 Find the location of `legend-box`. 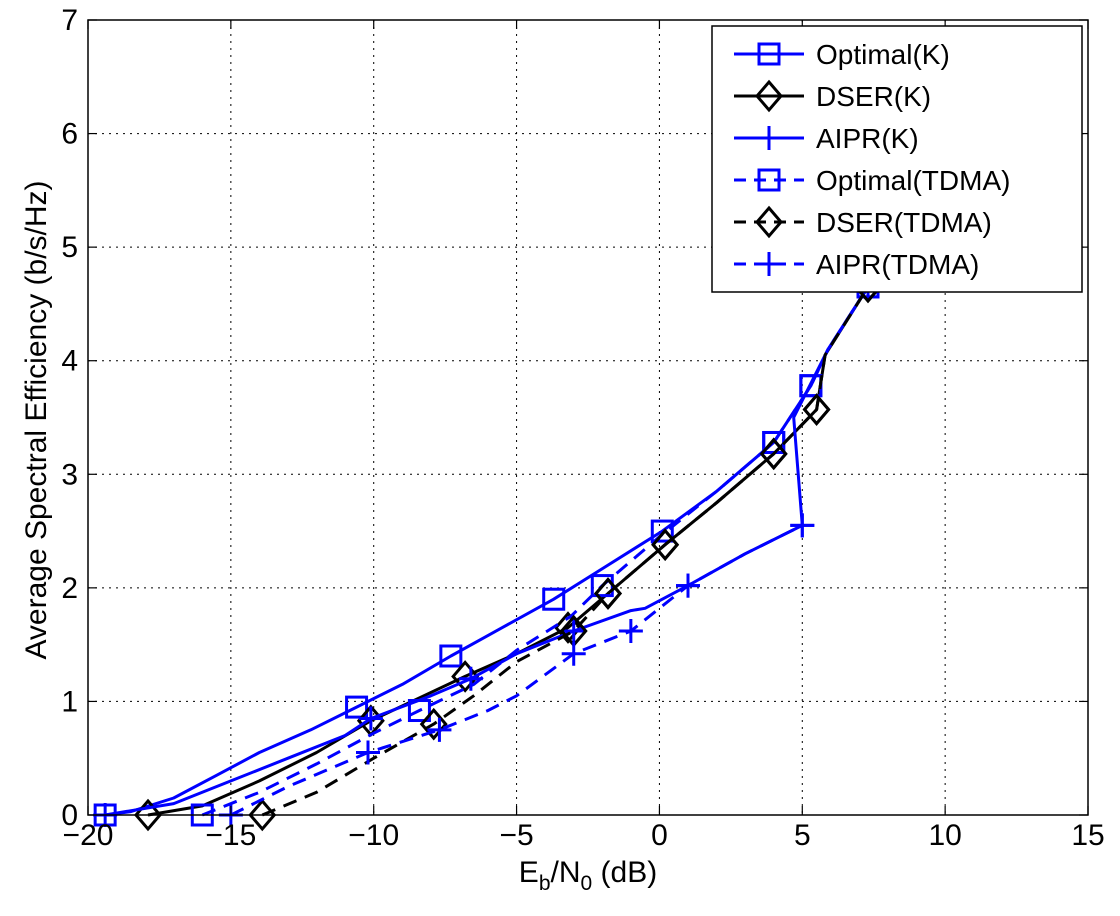

legend-box is located at coordinates (897, 159).